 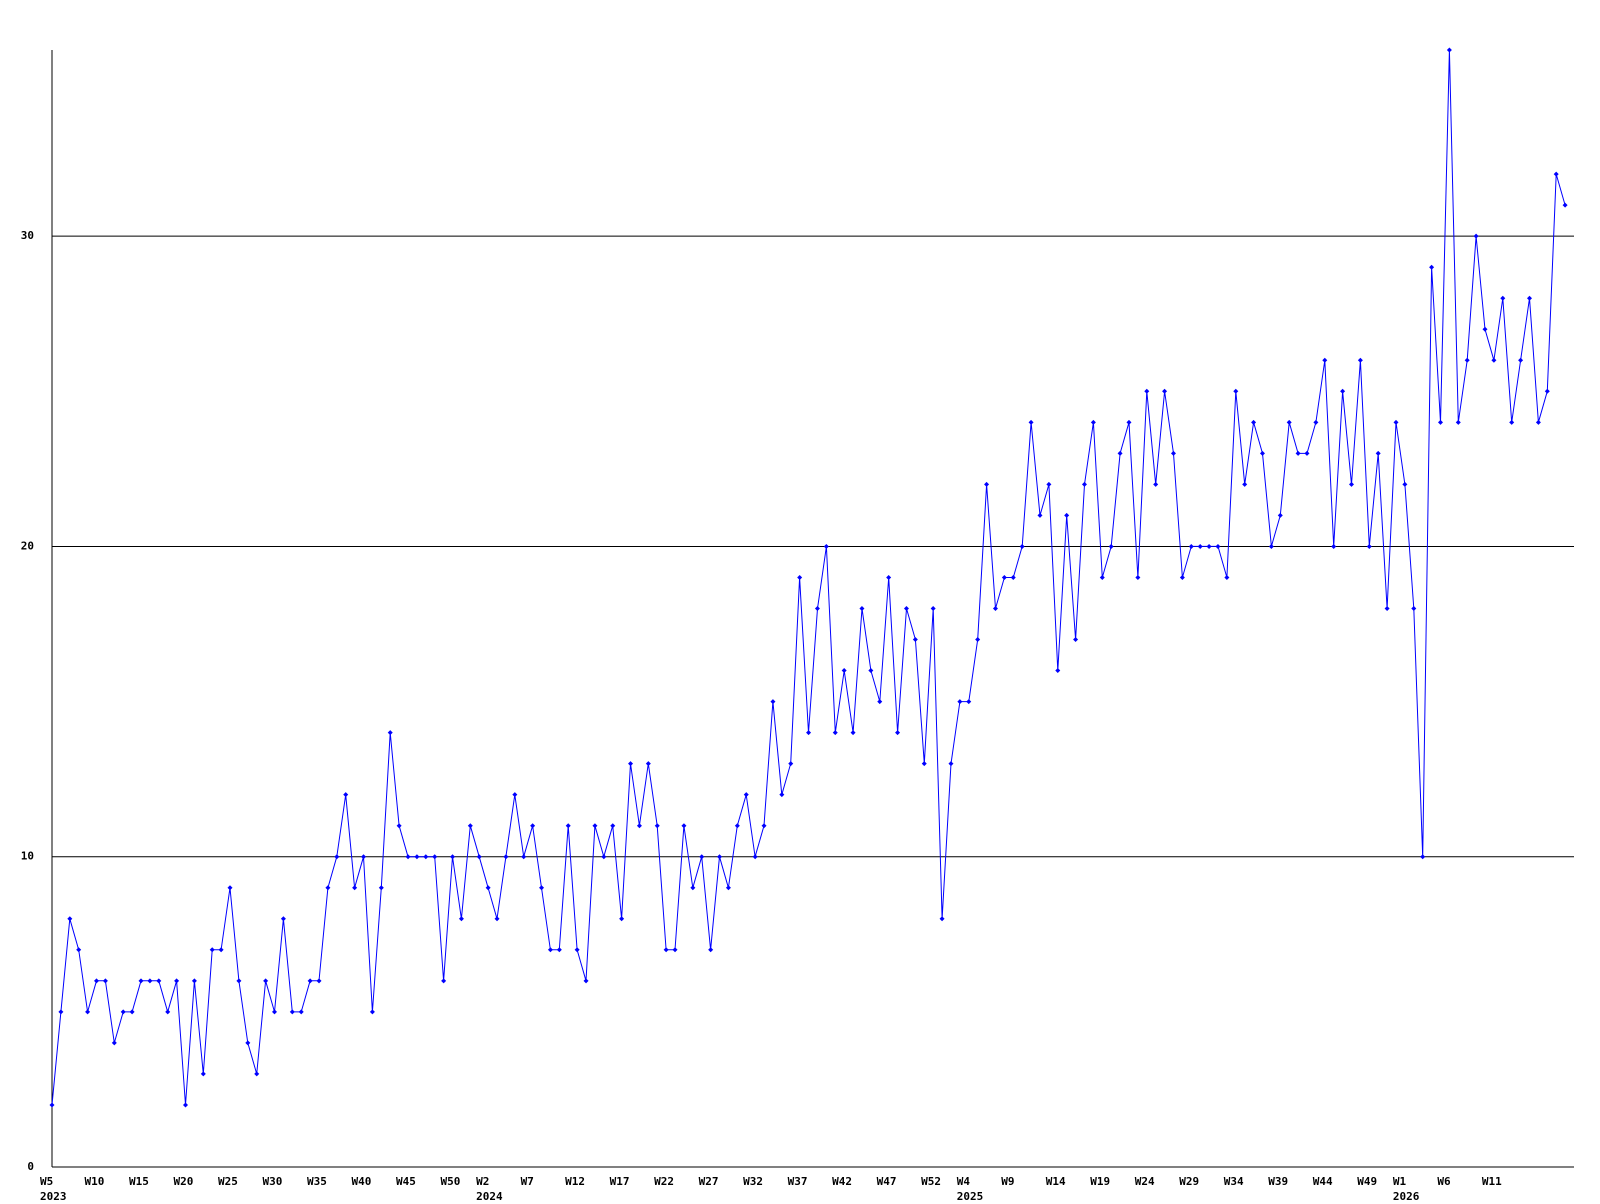 What do you see at coordinates (406, 1181) in the screenshot?
I see `x-tick-label: W45` at bounding box center [406, 1181].